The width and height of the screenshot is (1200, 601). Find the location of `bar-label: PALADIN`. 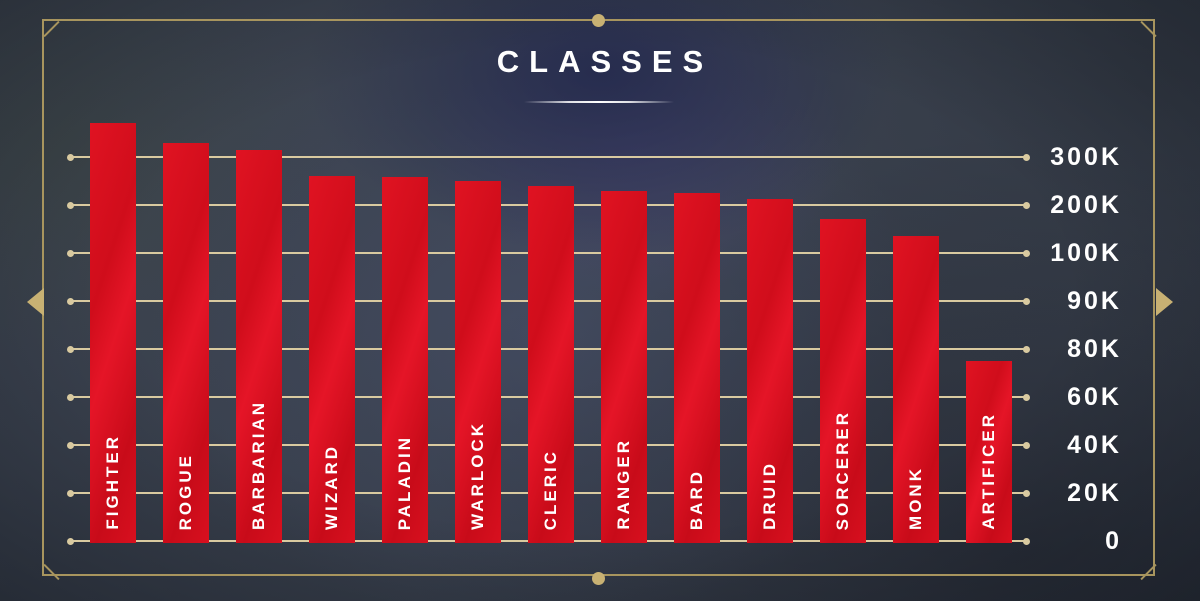

bar-label: PALADIN is located at coordinates (404, 482).